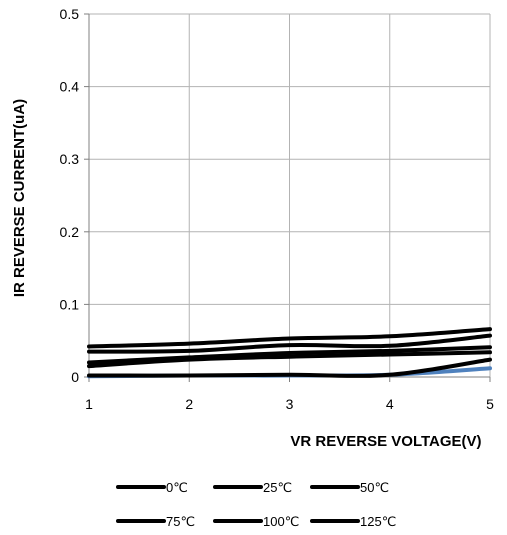  I want to click on series-layer, so click(289, 353).